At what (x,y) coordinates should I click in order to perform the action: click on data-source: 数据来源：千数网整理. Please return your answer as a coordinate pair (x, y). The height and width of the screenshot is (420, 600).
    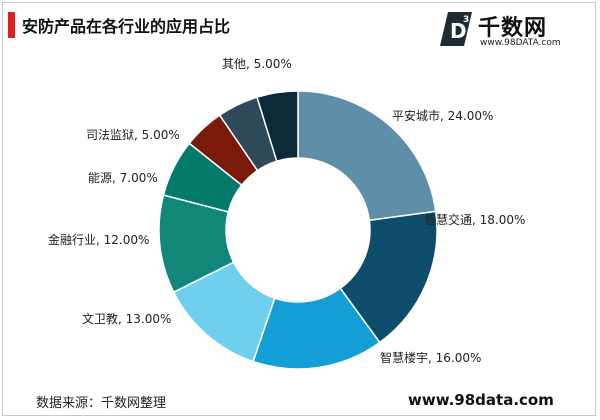
    Looking at the image, I should click on (101, 403).